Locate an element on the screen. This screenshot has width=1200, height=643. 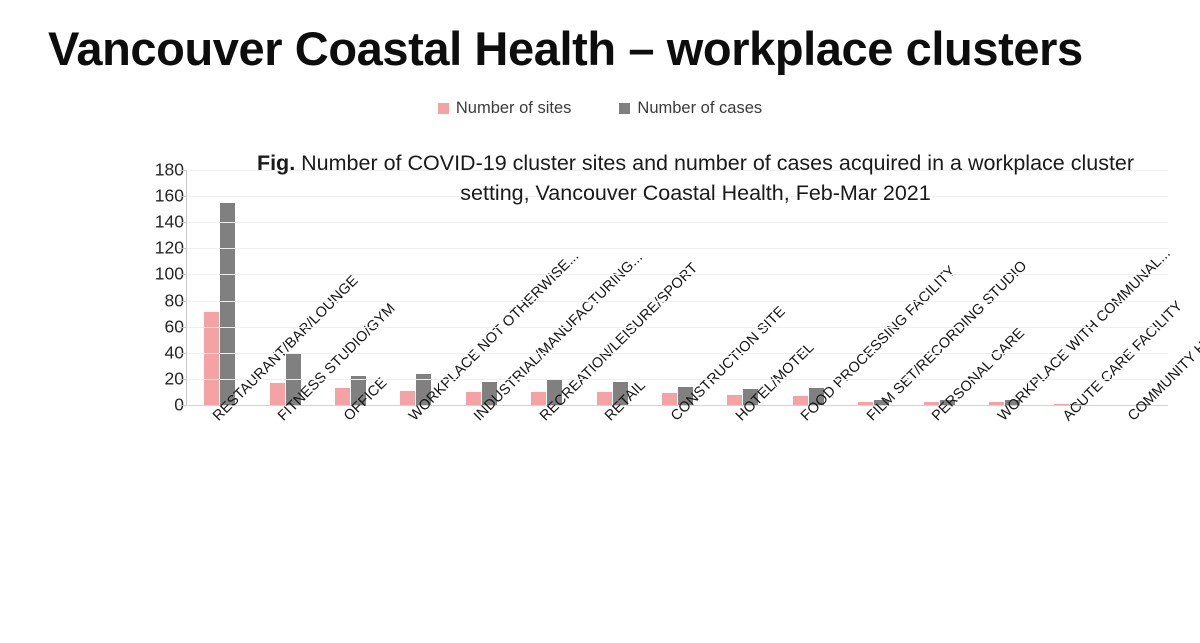
y-axis-tick-label: 100 is located at coordinates (169, 273).